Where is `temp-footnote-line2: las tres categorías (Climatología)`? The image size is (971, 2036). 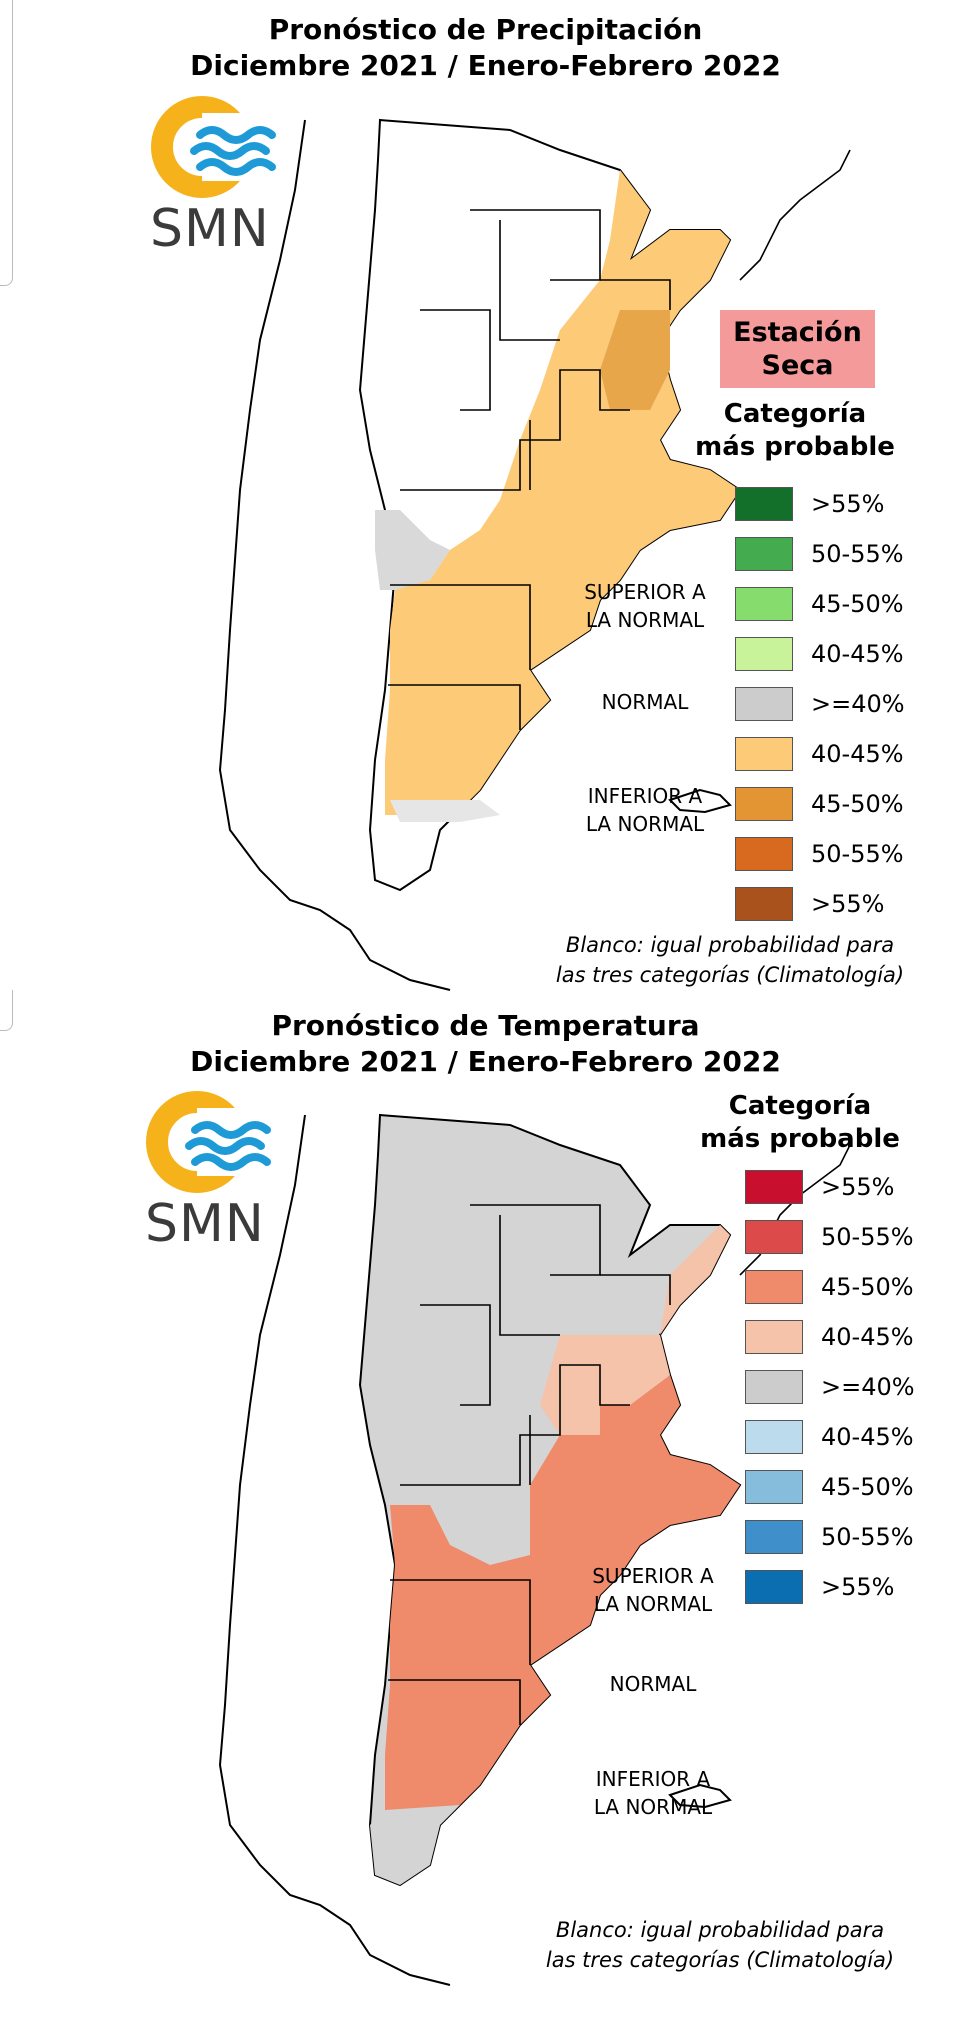 temp-footnote-line2: las tres categorías (Climatología) is located at coordinates (720, 1960).